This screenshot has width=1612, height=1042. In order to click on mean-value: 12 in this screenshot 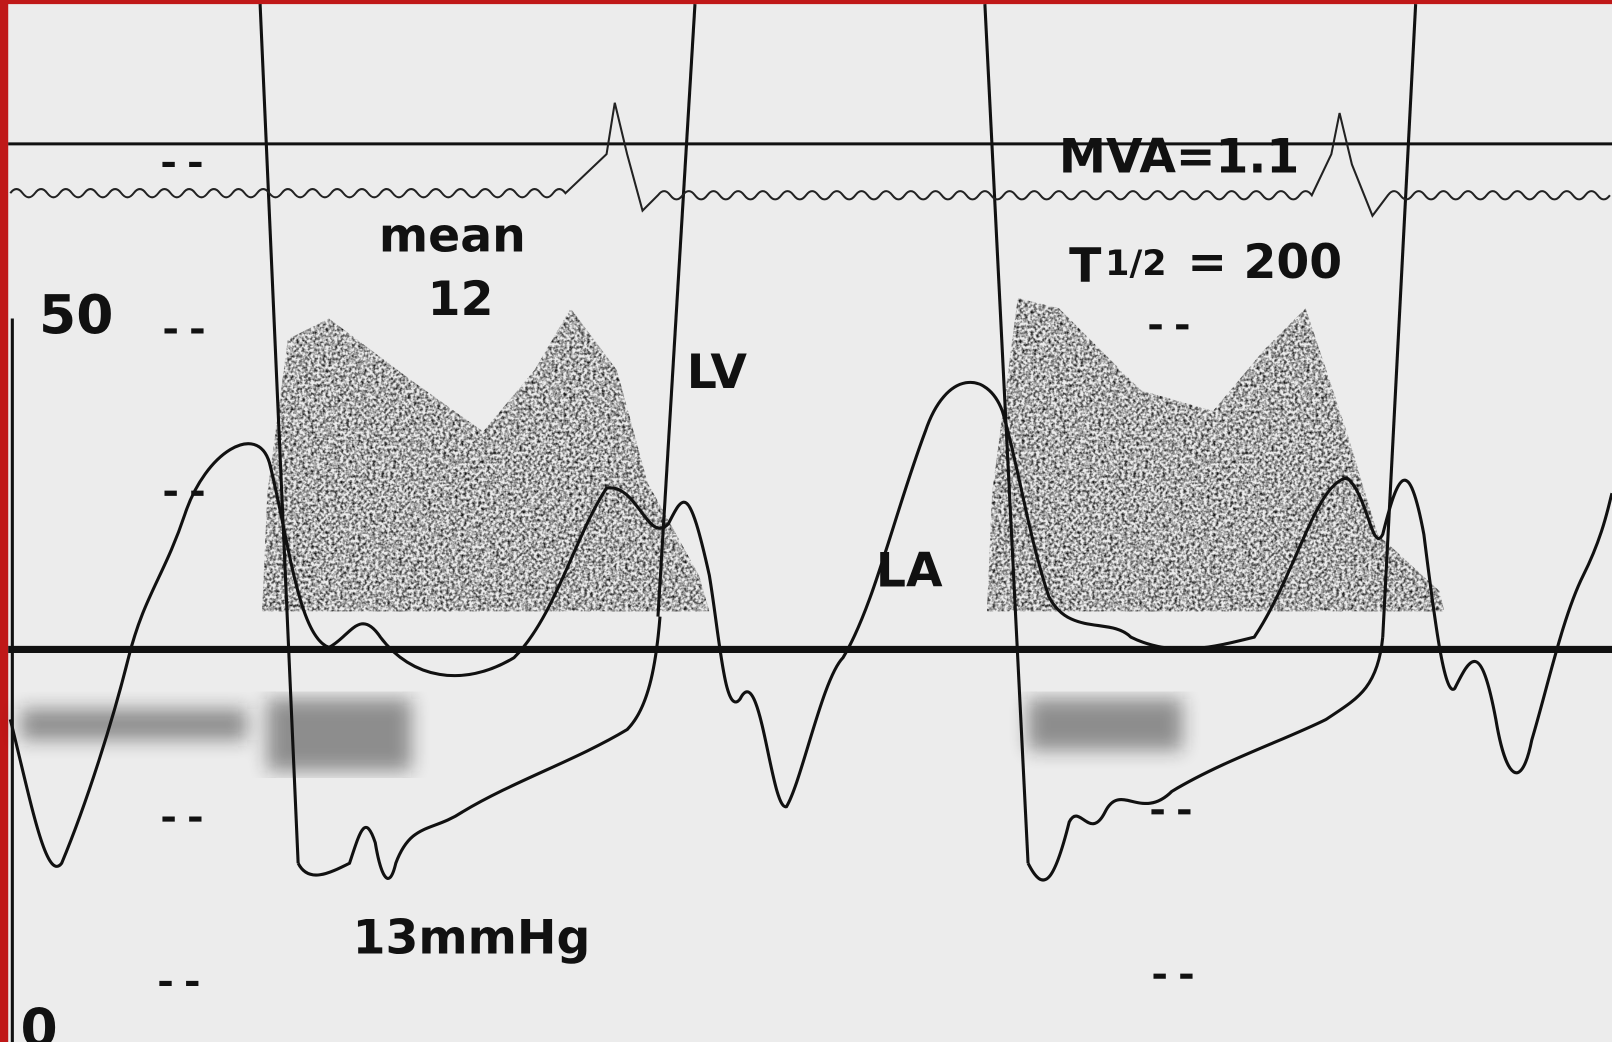, I will do `click(461, 299)`.